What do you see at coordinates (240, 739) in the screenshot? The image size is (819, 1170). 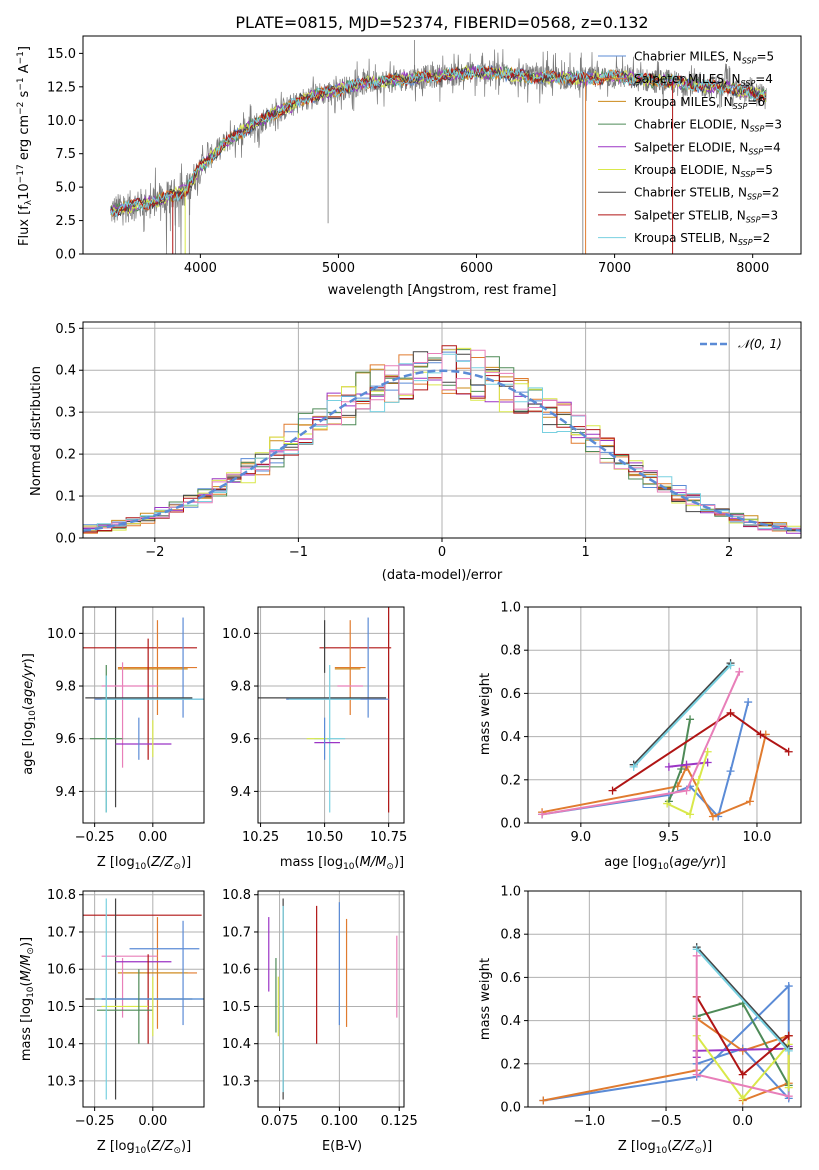 I see `age-vs-mass-ytick-label-1: 9.6` at bounding box center [240, 739].